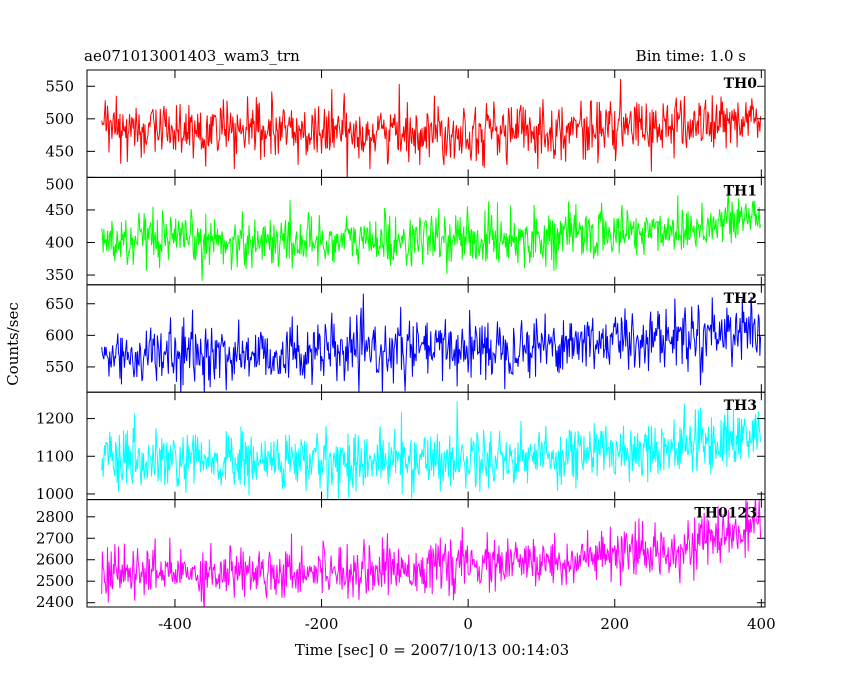 The image size is (850, 680). I want to click on y-tick-label-th0123: 2600, so click(55, 560).